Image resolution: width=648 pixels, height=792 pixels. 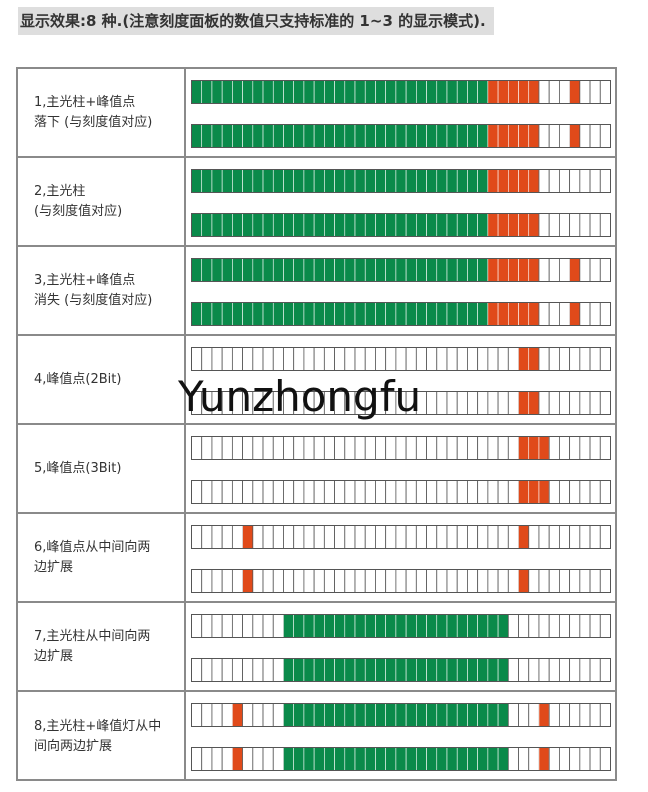 I want to click on level-meter-bottom, so click(x=401, y=492).